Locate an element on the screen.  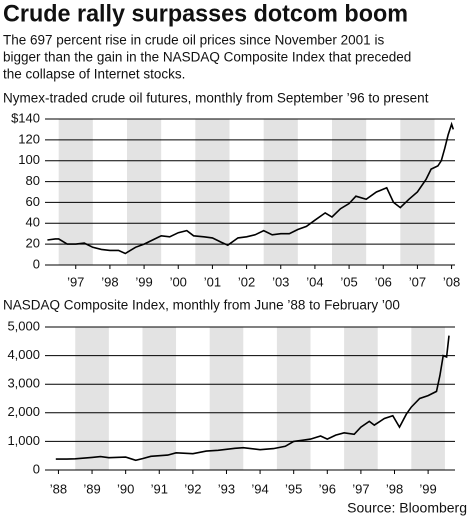
x-tick-label: ’07 is located at coordinates (417, 281).